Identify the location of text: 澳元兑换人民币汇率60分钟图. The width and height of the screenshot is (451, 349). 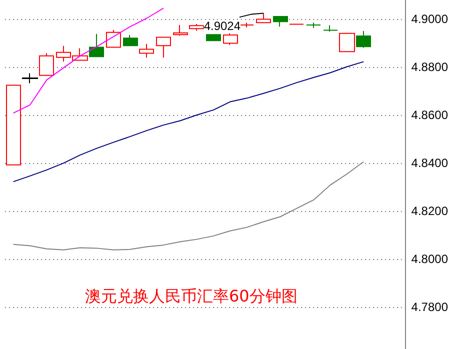
(191, 296).